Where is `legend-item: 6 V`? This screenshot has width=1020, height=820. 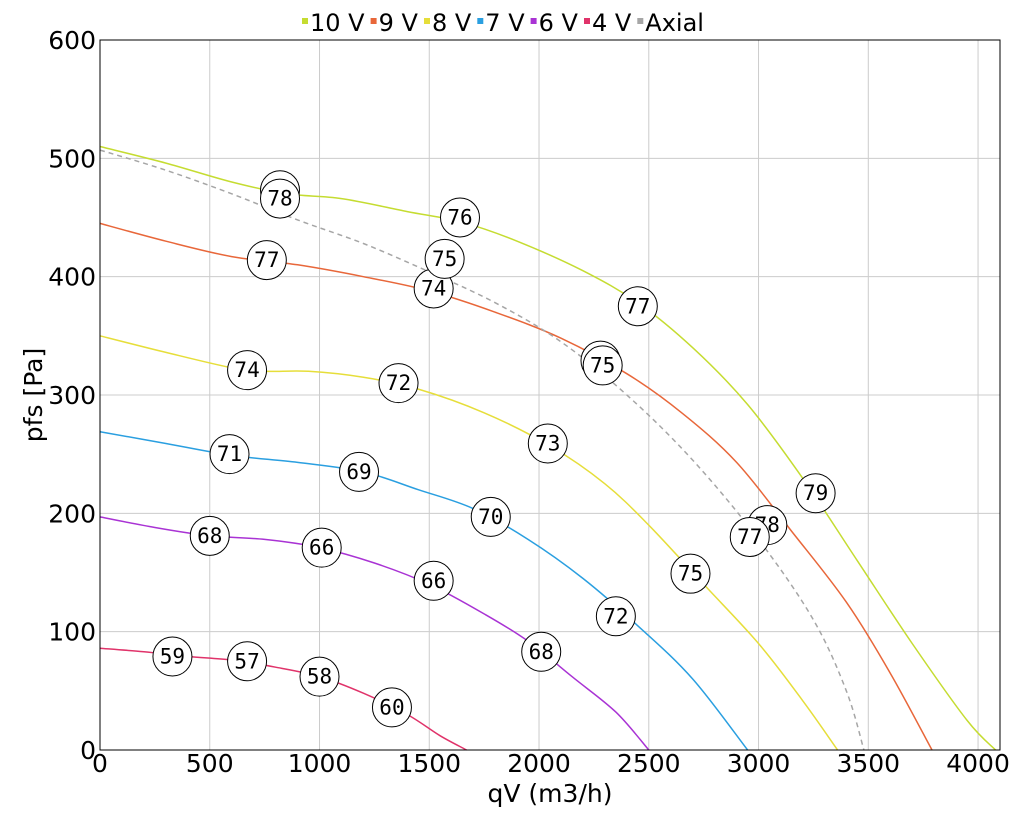
legend-item: 6 V is located at coordinates (554, 23).